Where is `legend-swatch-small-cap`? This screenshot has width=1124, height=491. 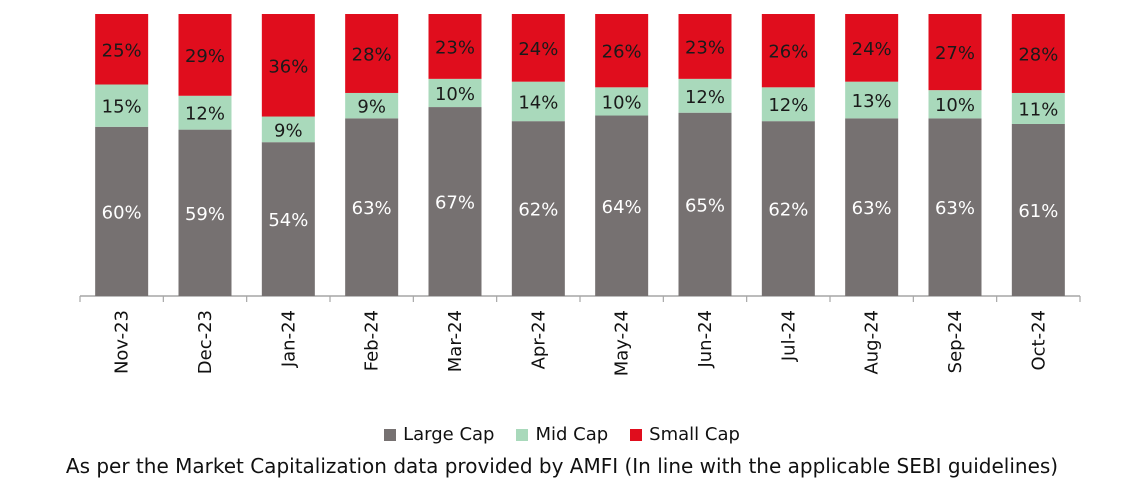 legend-swatch-small-cap is located at coordinates (636, 434).